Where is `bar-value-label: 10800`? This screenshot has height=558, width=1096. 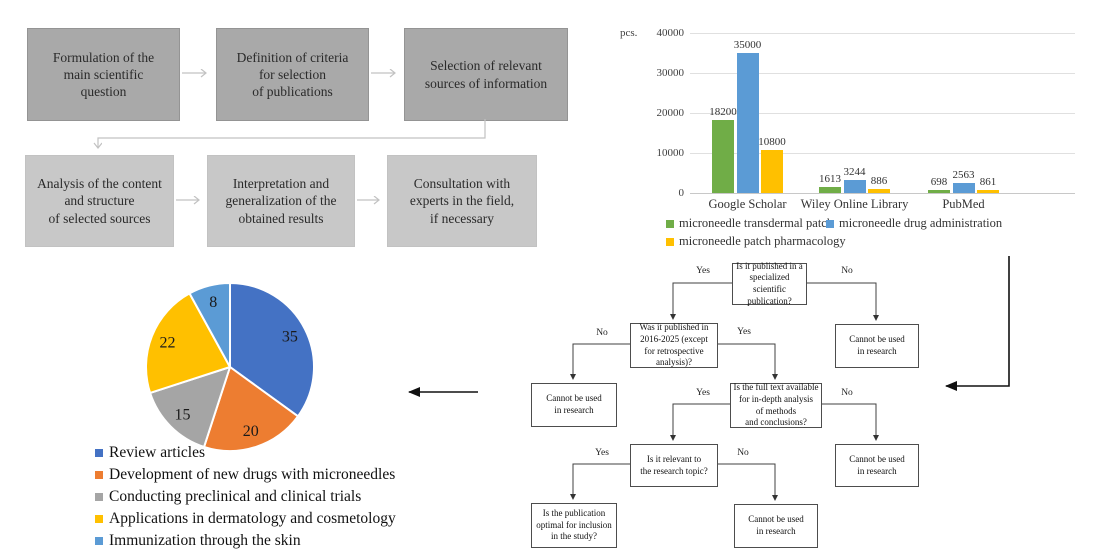
bar-value-label: 10800 is located at coordinates (772, 141).